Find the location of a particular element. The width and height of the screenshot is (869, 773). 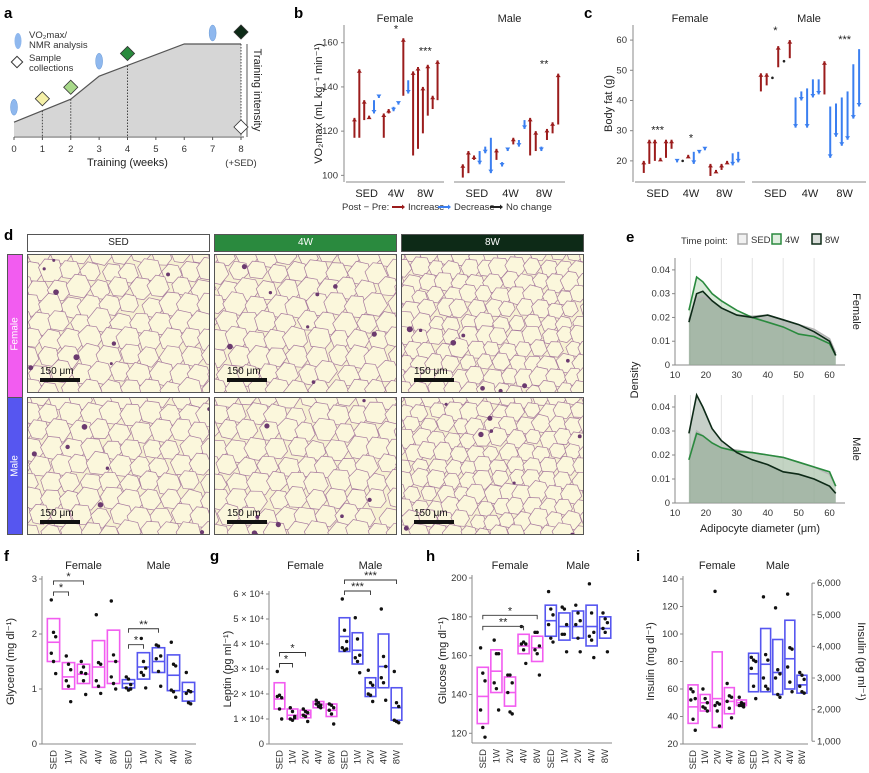

legend-arrowhead is located at coordinates (403, 207).